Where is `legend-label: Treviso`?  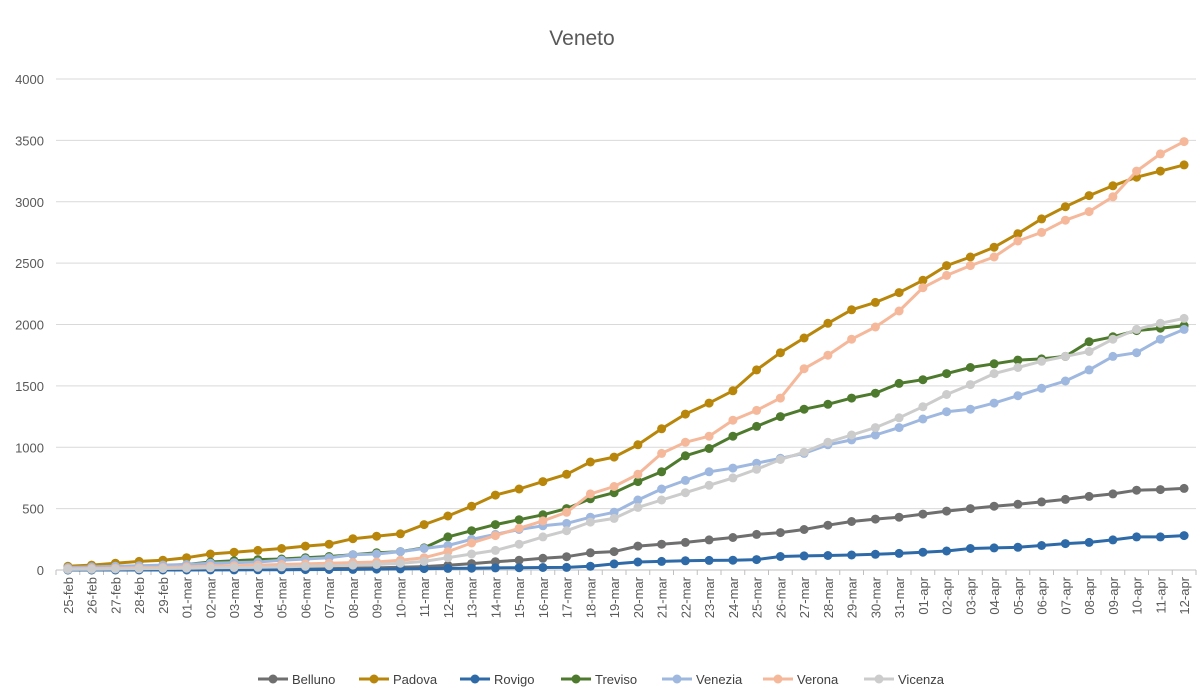
legend-label: Treviso is located at coordinates (616, 679).